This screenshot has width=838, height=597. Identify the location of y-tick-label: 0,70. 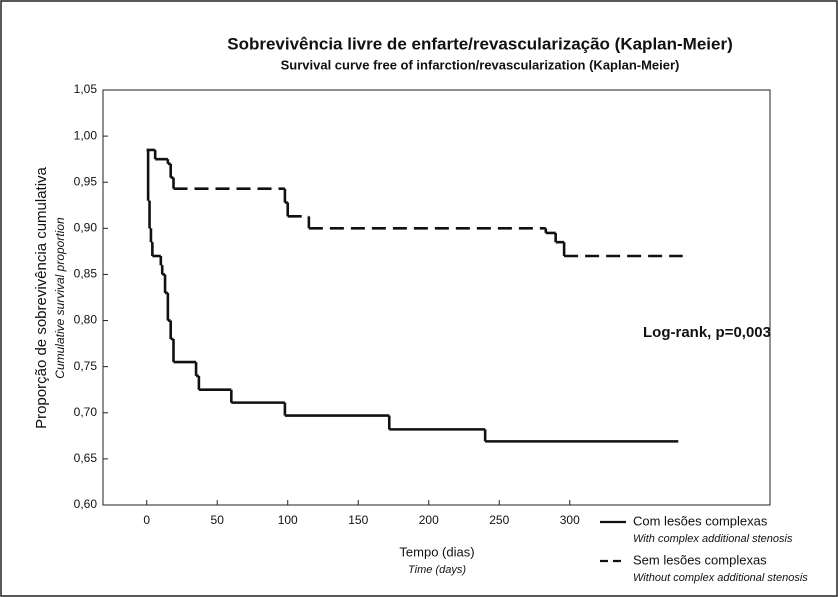
(86, 412).